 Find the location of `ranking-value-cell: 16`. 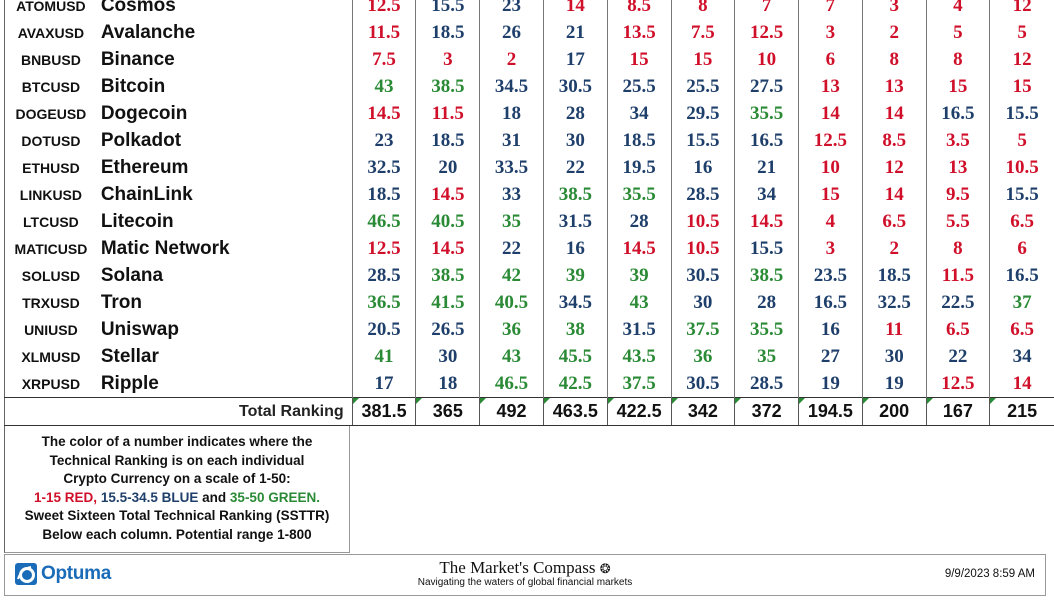

ranking-value-cell: 16 is located at coordinates (575, 248).